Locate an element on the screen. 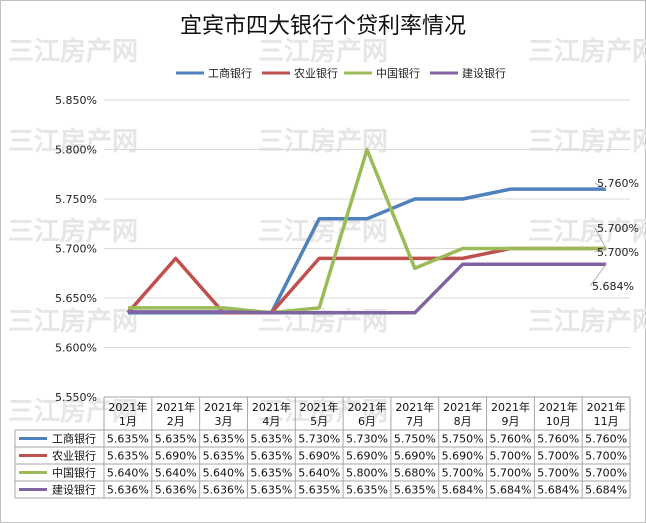 The image size is (646, 523). y-tick-label-4: 5.750% is located at coordinates (76, 199).